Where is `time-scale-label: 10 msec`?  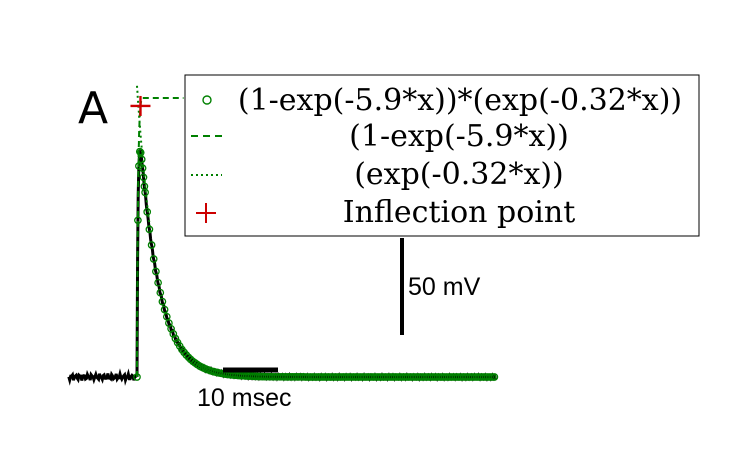 time-scale-label: 10 msec is located at coordinates (244, 398).